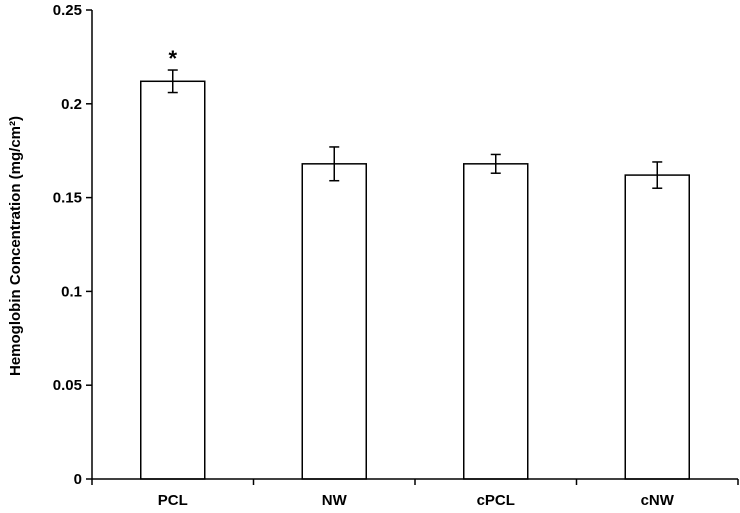 Image resolution: width=740 pixels, height=513 pixels. I want to click on bar-cnw, so click(657, 327).